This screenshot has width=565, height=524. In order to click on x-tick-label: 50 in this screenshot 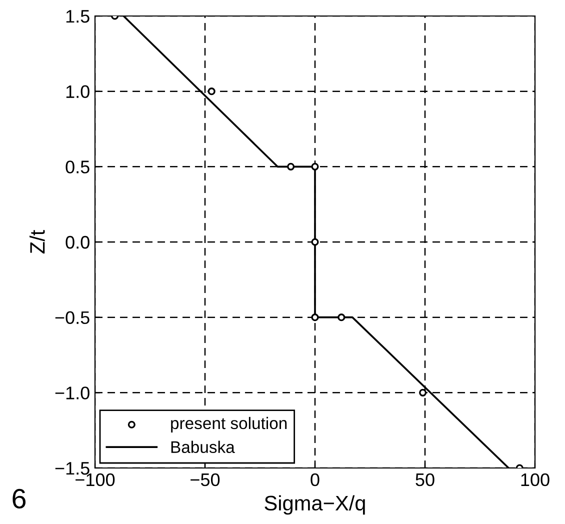, I will do `click(425, 479)`.